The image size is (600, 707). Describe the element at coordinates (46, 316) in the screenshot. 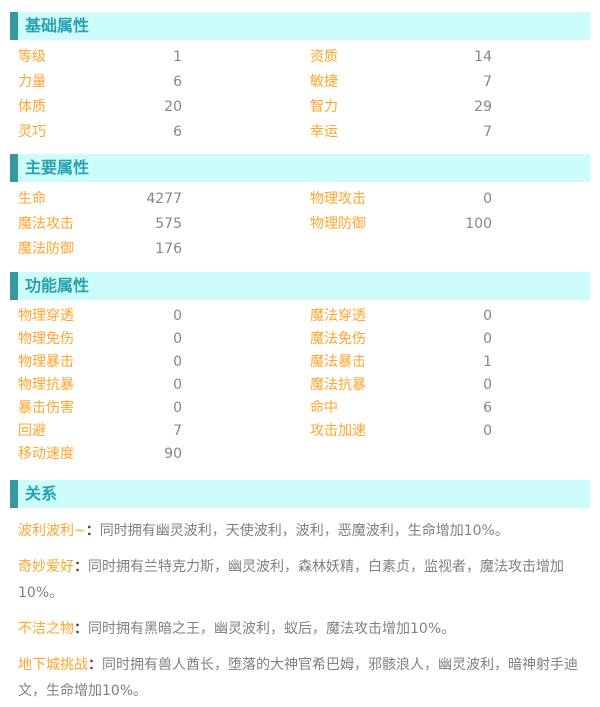

I see `stat-label: 物理穿透` at that location.